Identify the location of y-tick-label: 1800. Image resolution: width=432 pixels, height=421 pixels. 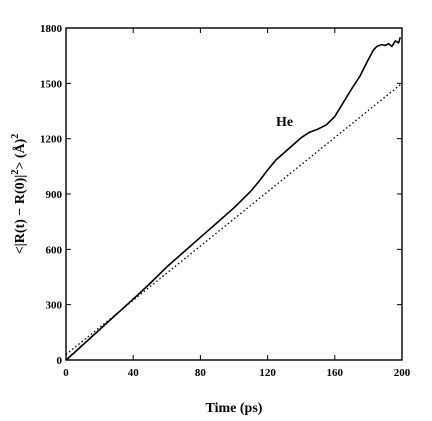
(51, 29).